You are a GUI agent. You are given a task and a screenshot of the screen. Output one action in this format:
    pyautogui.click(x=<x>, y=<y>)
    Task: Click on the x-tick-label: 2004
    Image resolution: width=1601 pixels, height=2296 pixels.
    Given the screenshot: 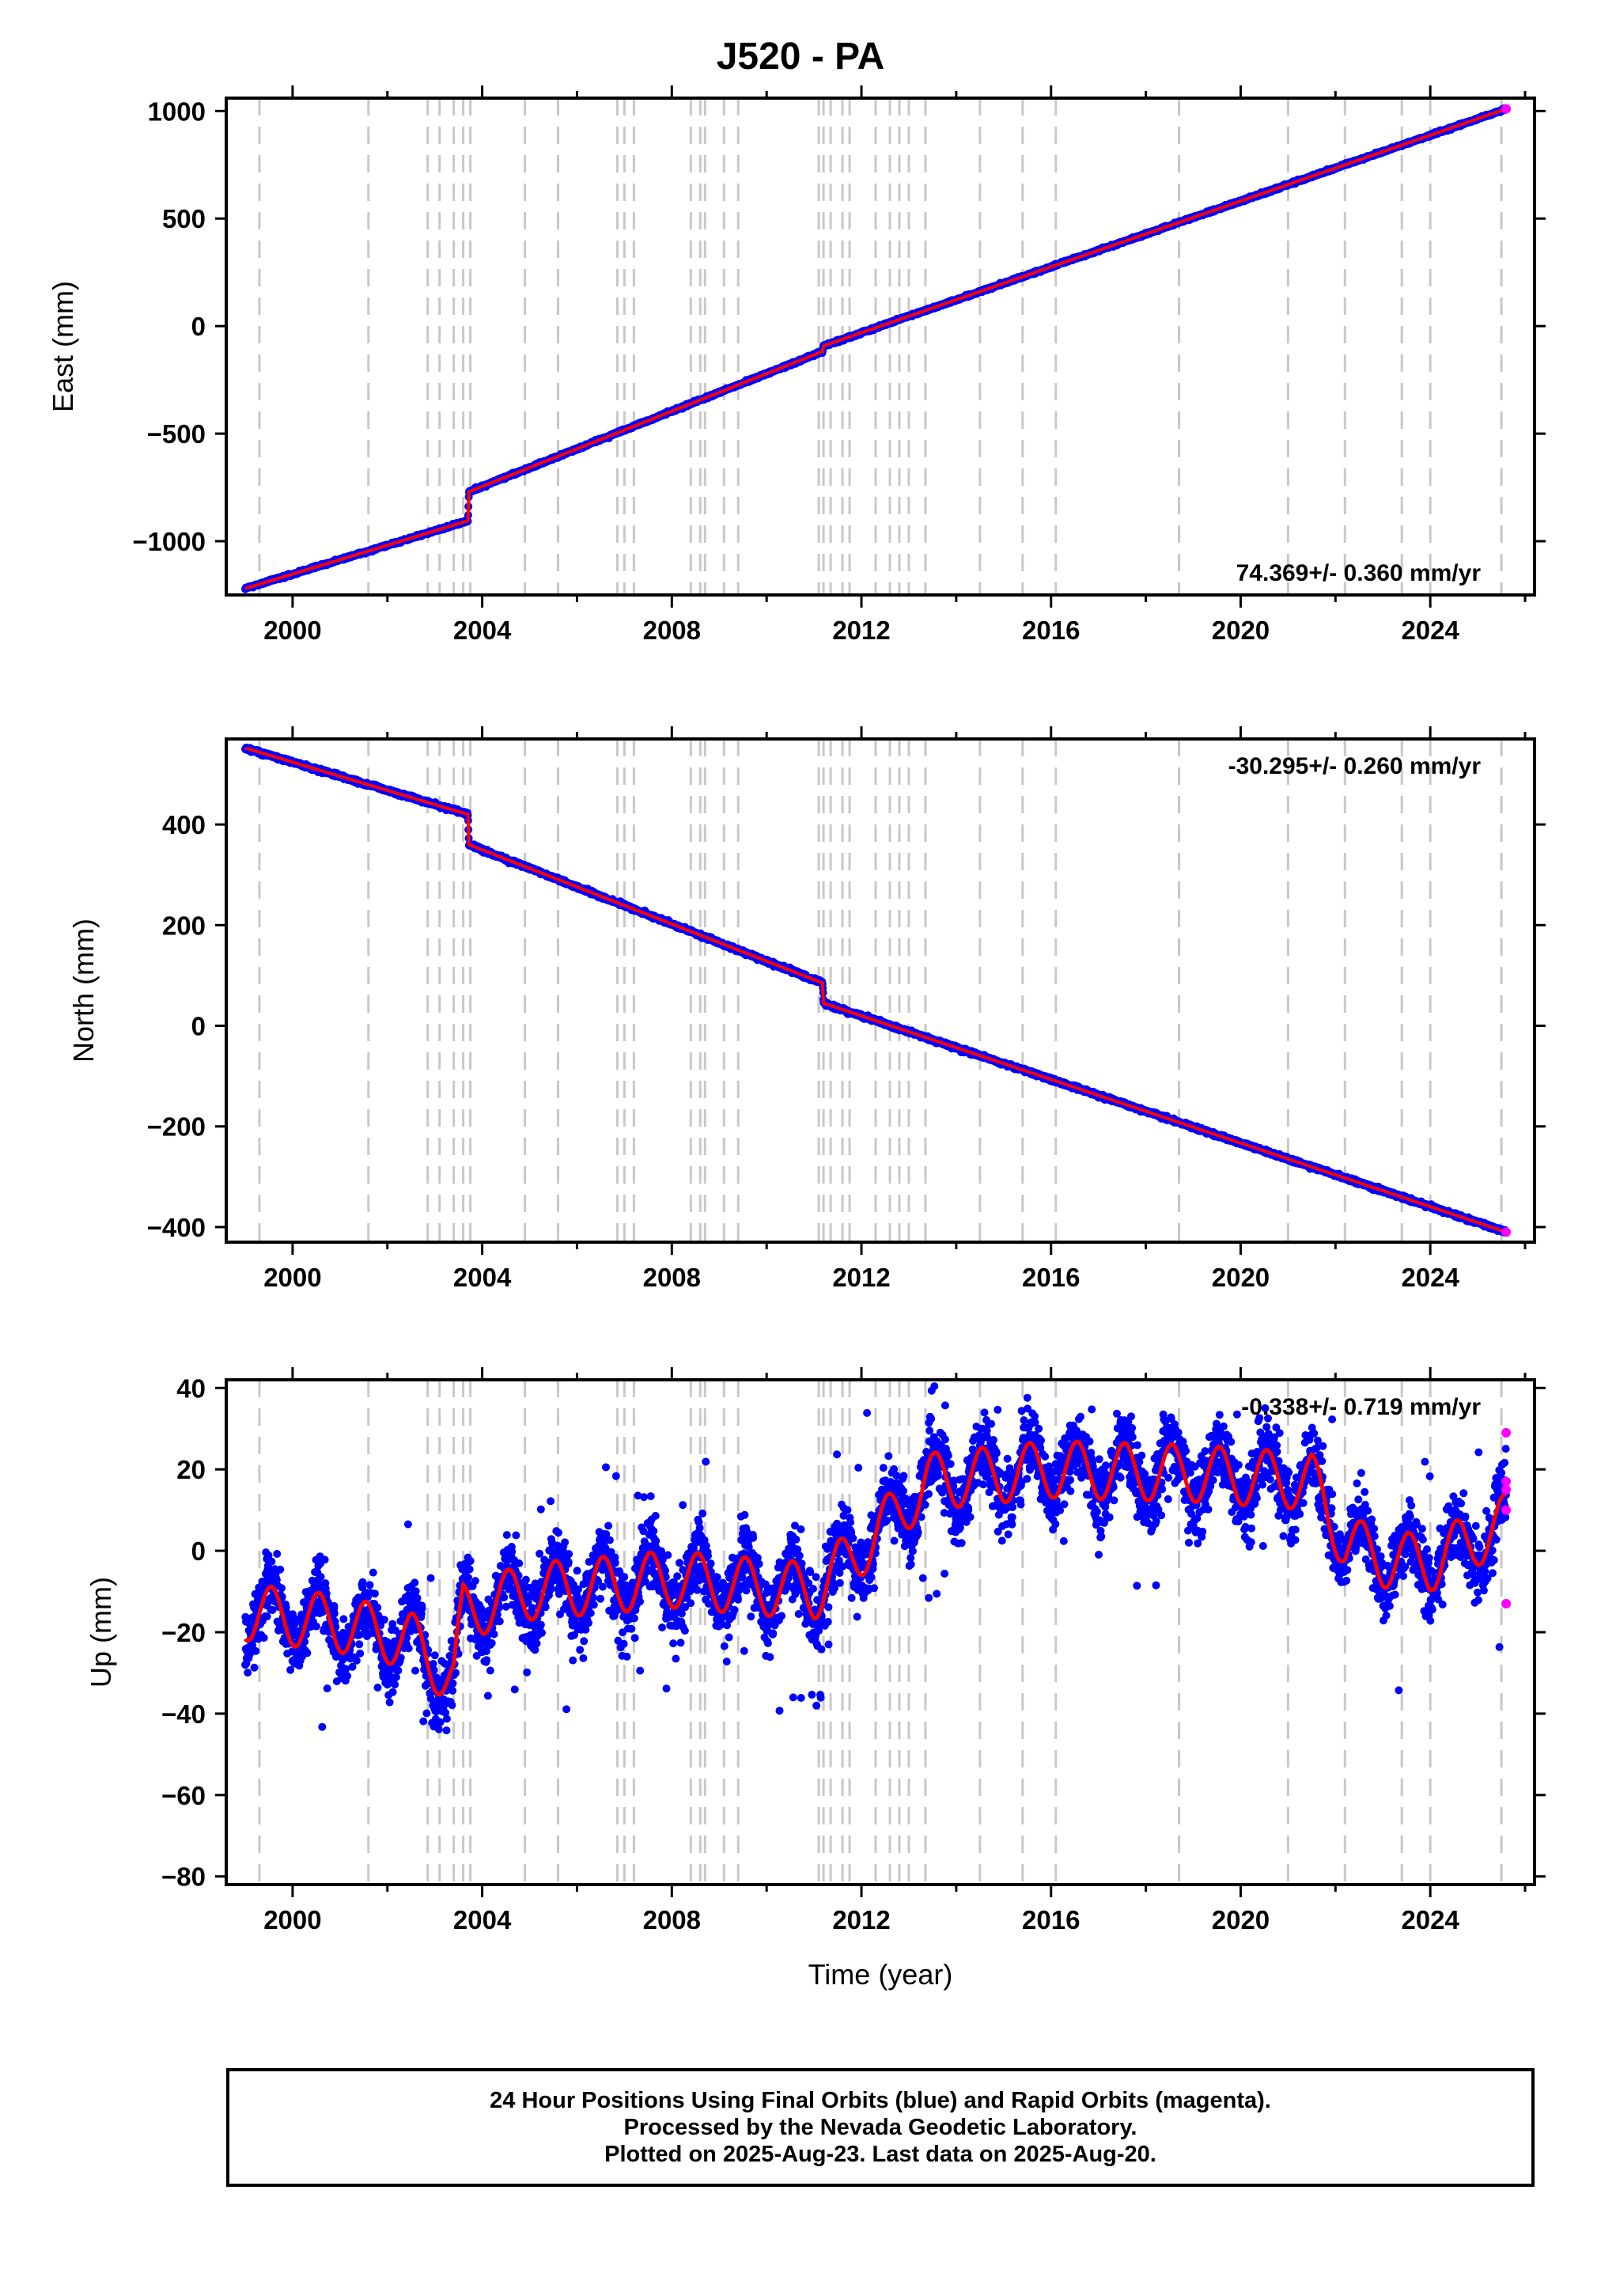 What is the action you would take?
    pyautogui.click(x=483, y=631)
    